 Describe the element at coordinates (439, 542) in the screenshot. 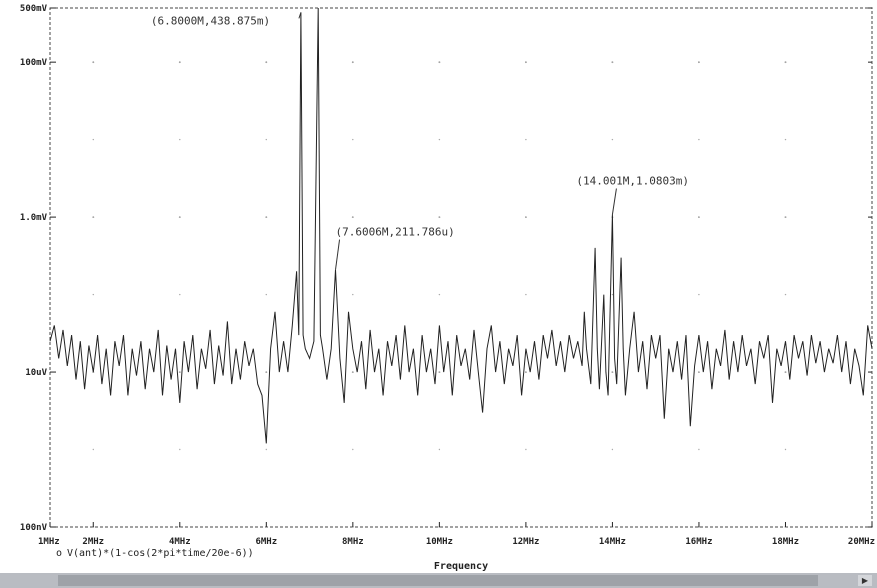

I see `x-tick-label: 10MHz` at that location.